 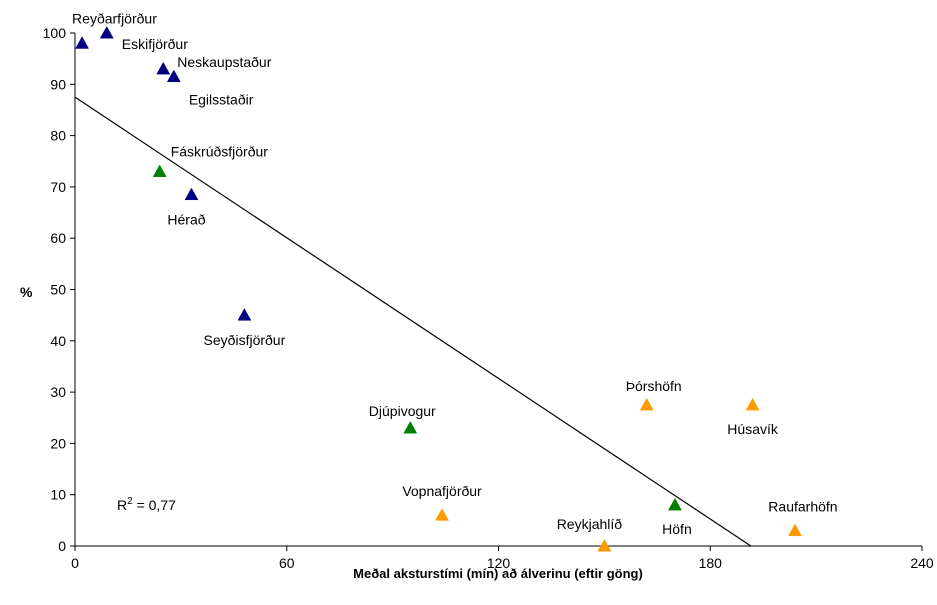 What do you see at coordinates (58, 443) in the screenshot?
I see `y-tick-label: 20` at bounding box center [58, 443].